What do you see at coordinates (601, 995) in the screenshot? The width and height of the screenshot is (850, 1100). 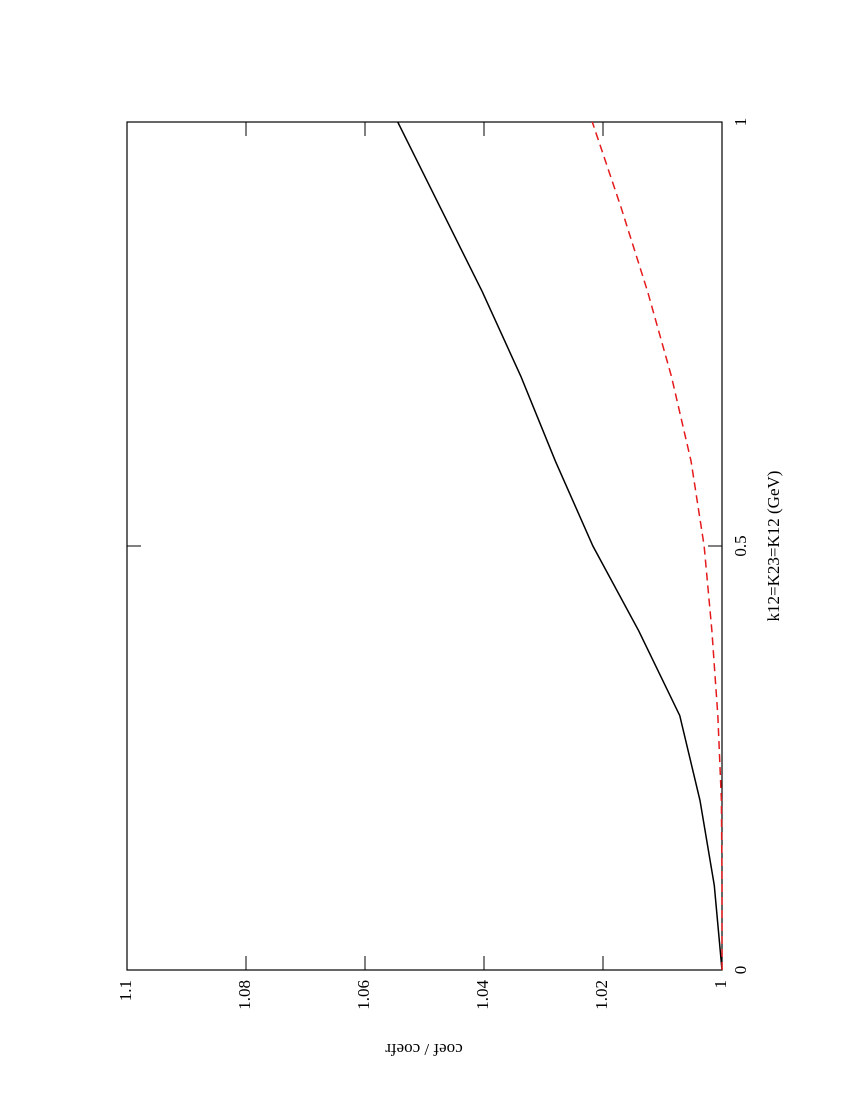 I see `y-tick-label: 1.02` at bounding box center [601, 995].